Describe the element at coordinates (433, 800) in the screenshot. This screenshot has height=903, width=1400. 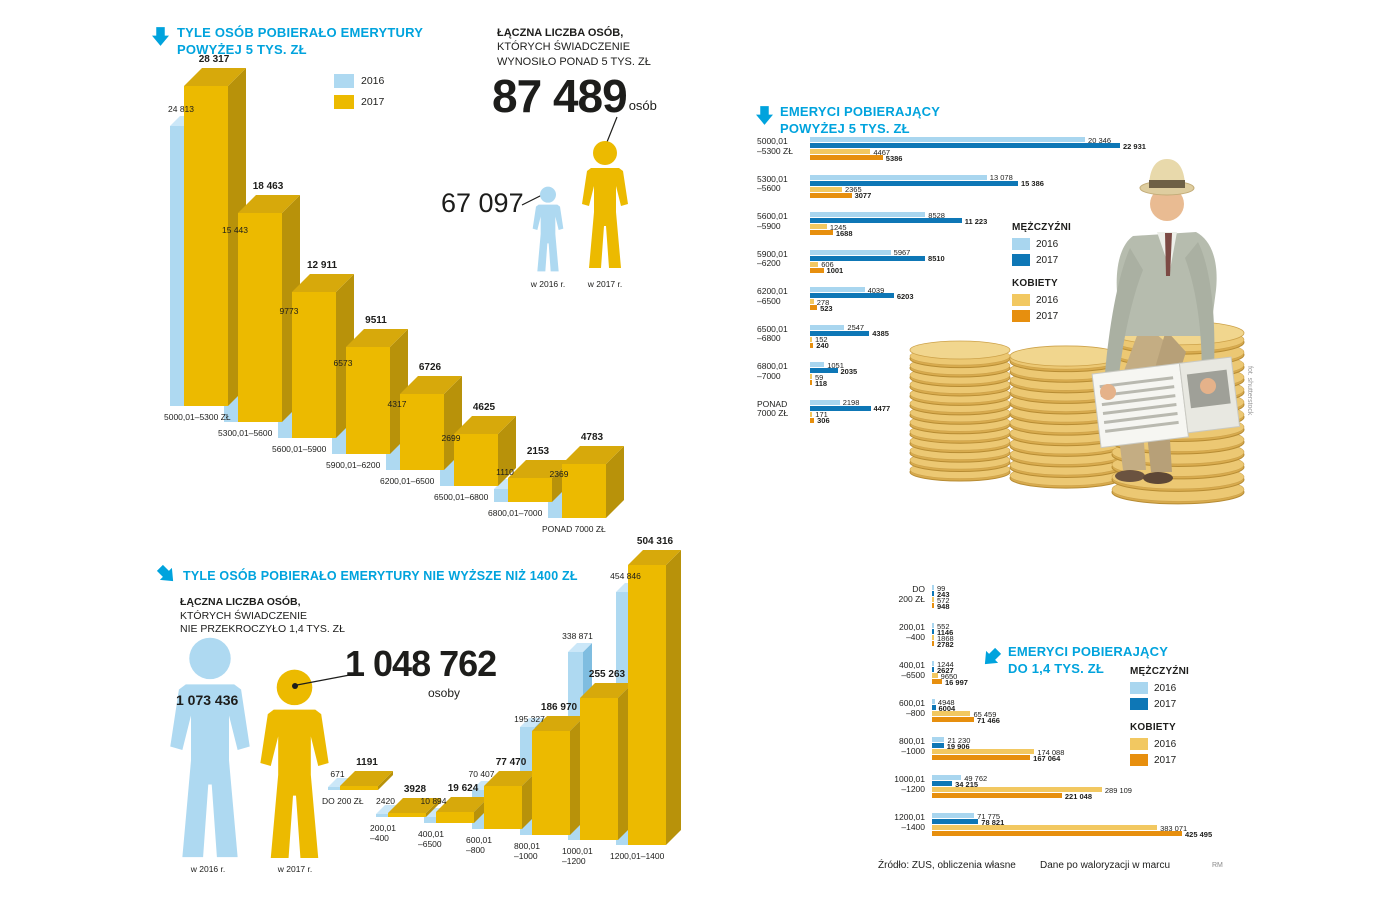
I see `value-2016-2: 10 894` at that location.